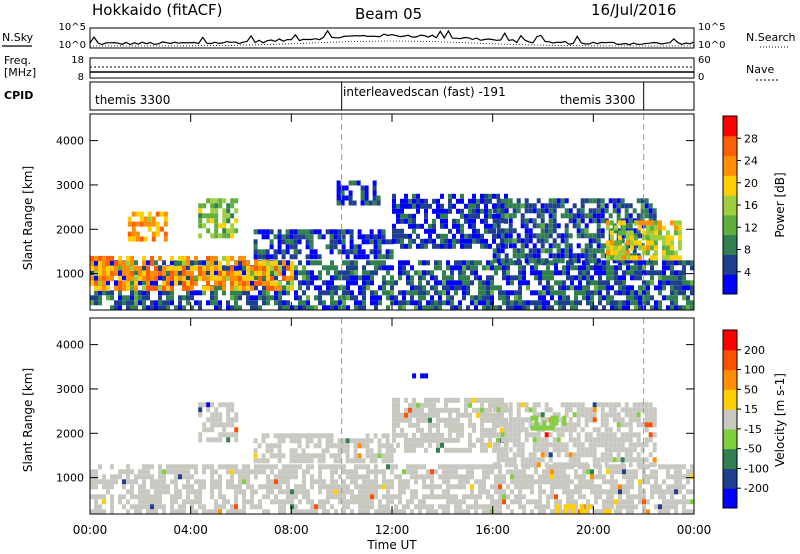 The image size is (800, 554). What do you see at coordinates (780, 204) in the screenshot?
I see `power-colorbar-label: Power [dB]` at bounding box center [780, 204].